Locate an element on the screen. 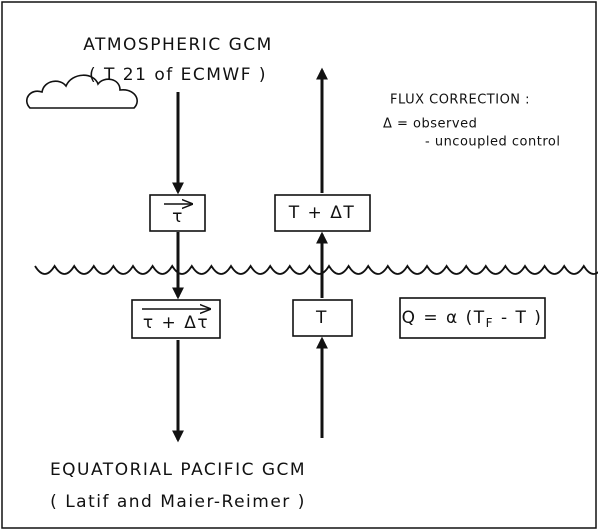 This screenshot has width=598, height=530. box-label: τ is located at coordinates (178, 217).